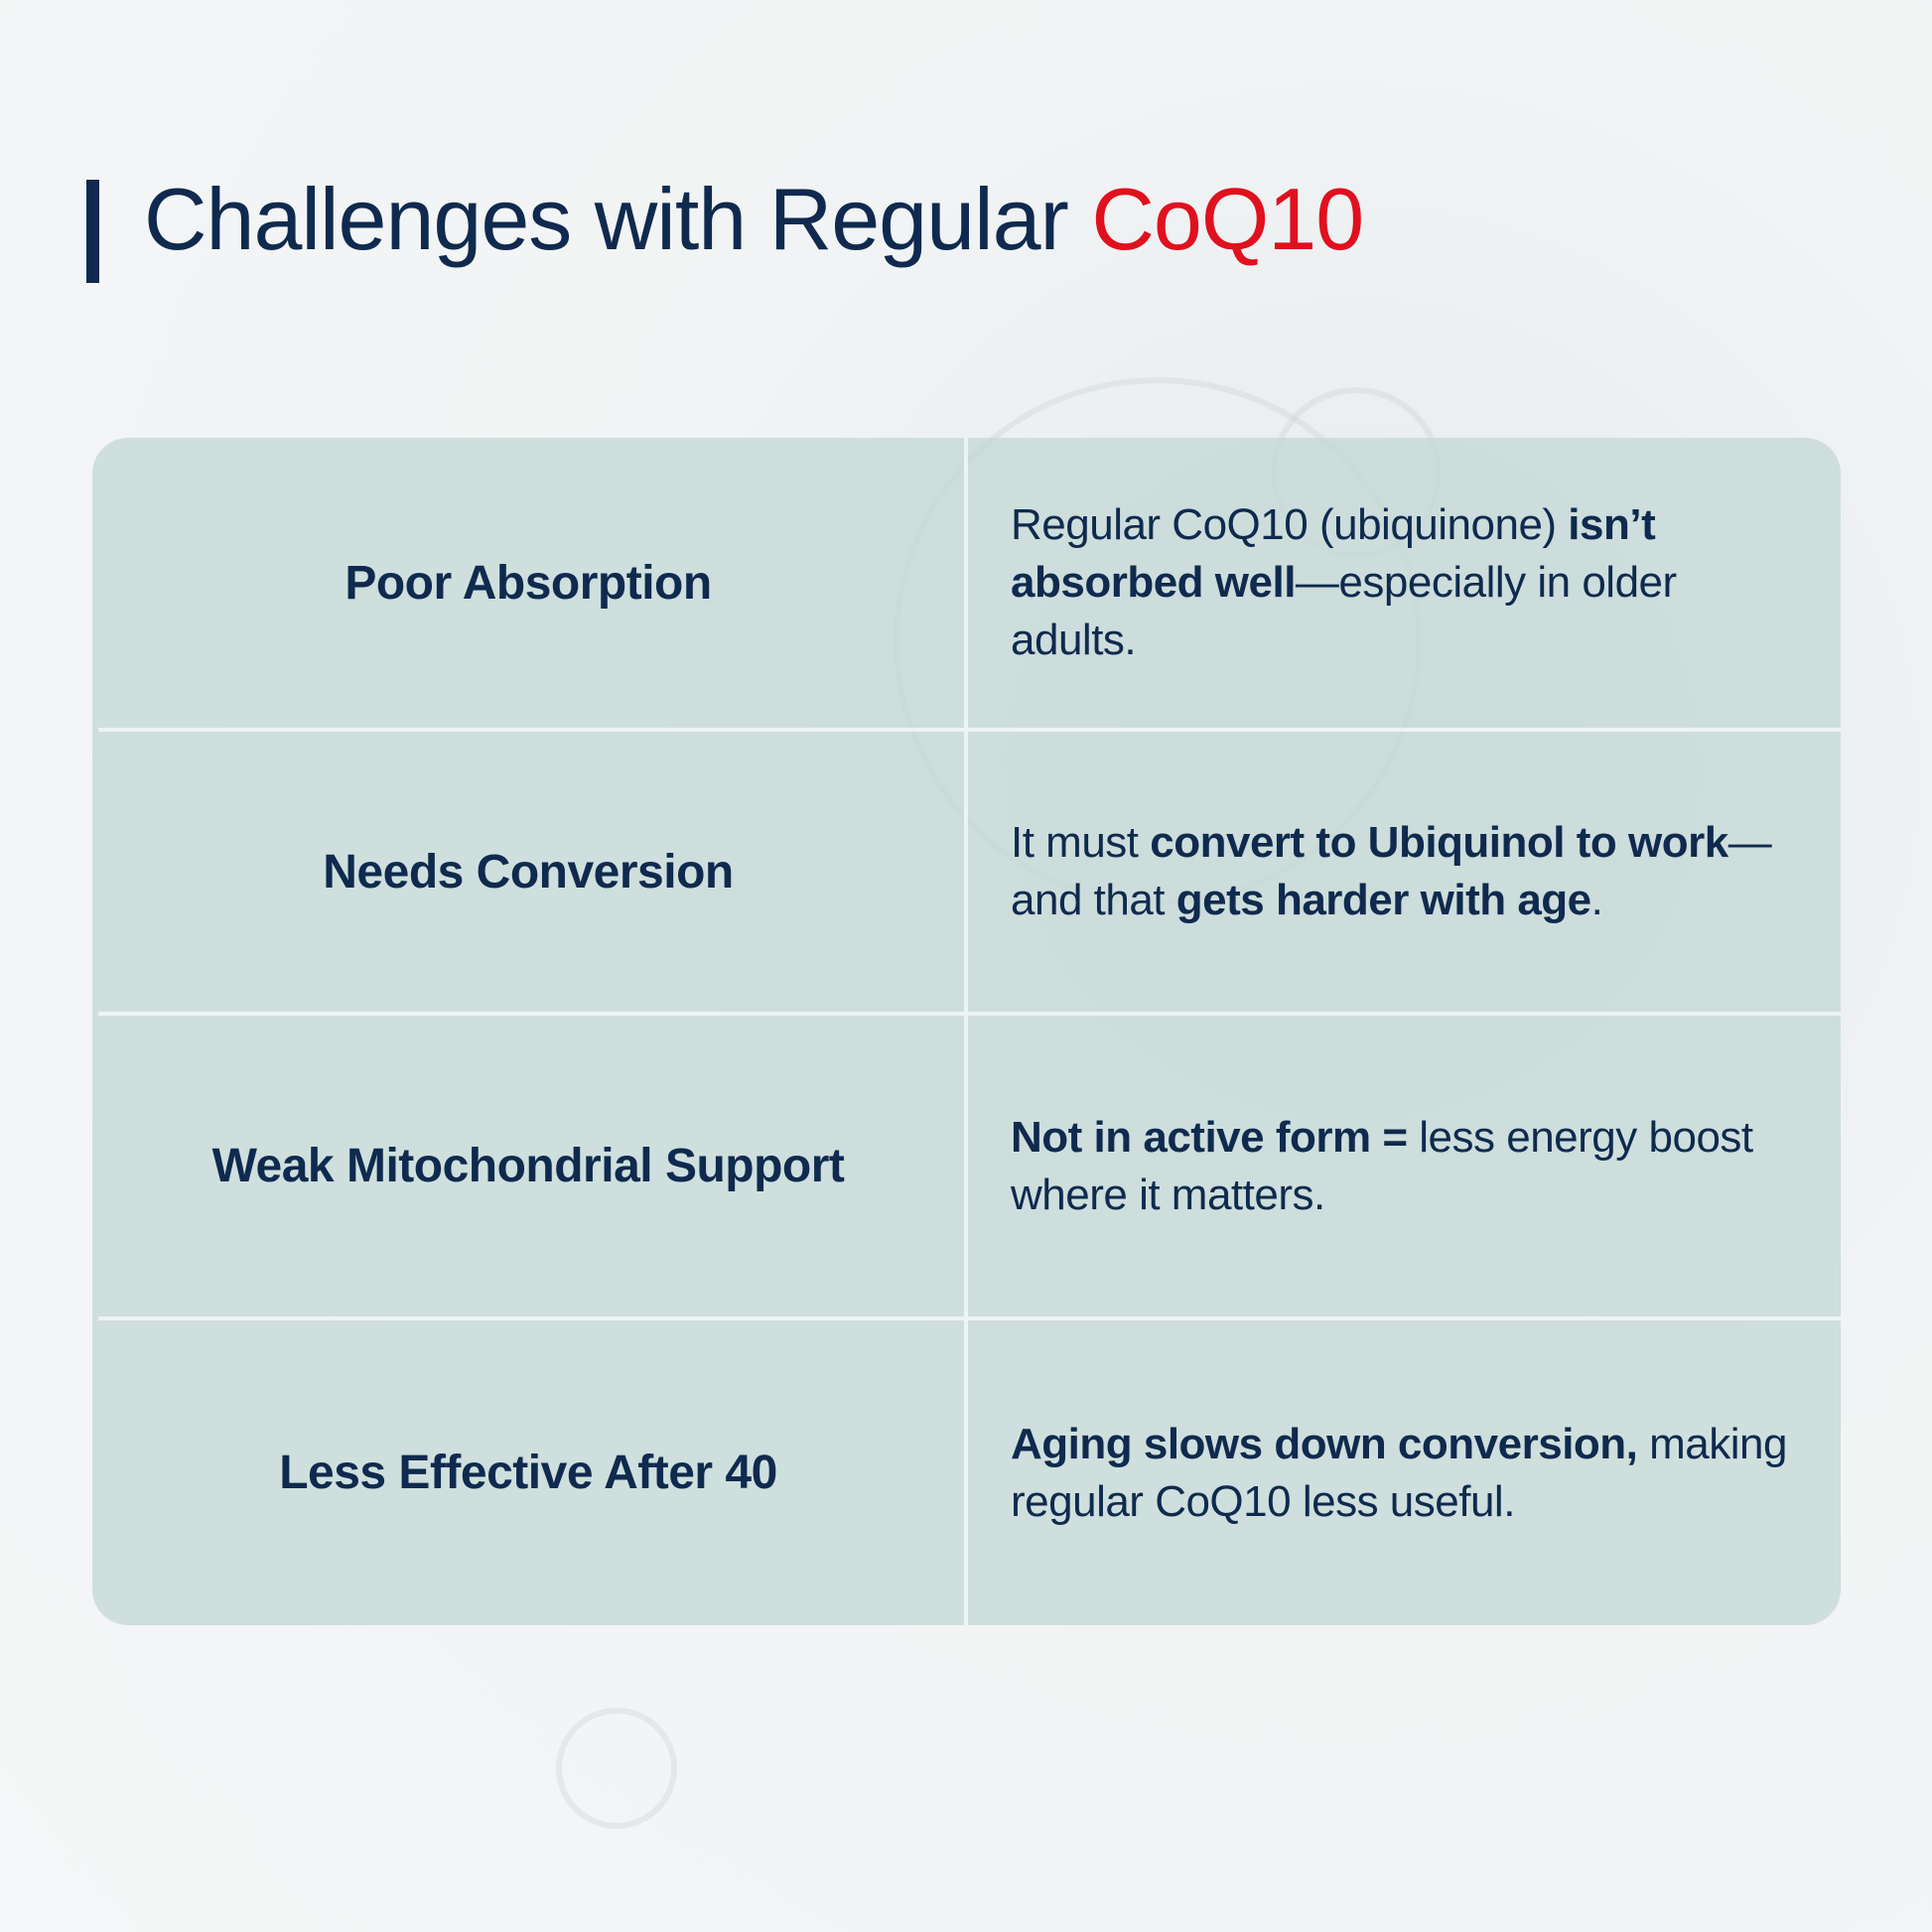 This screenshot has height=1932, width=1932. I want to click on description-text: —especially in older adults., so click(1344, 611).